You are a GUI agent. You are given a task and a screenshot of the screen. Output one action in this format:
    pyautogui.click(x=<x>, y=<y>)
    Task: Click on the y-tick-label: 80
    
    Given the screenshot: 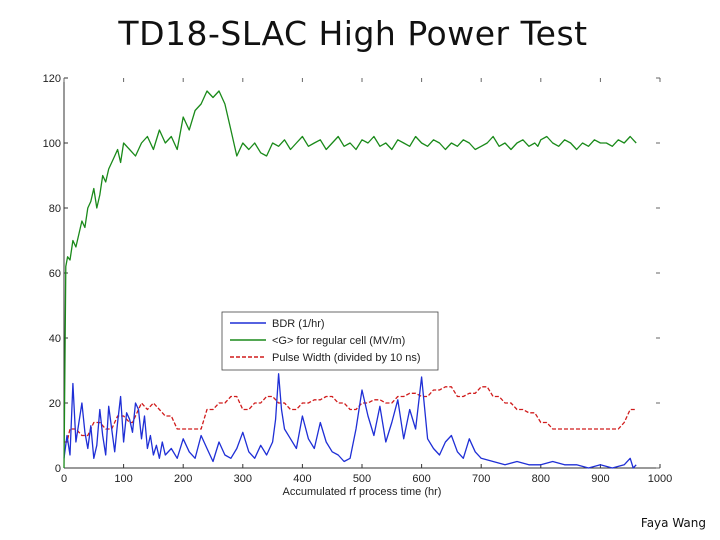 What is the action you would take?
    pyautogui.click(x=55, y=209)
    